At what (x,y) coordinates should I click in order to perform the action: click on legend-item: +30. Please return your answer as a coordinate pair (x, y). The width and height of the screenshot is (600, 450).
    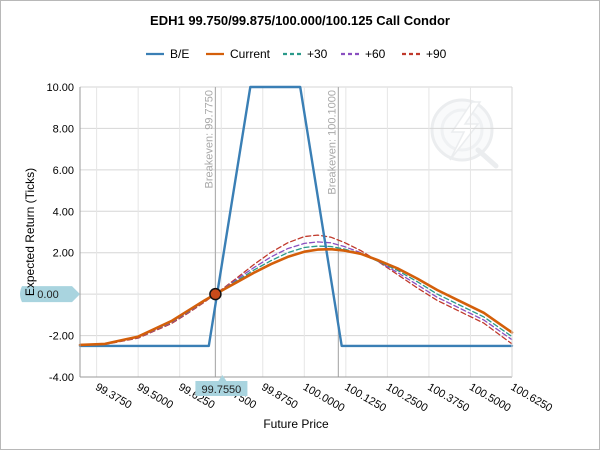
    Looking at the image, I should click on (305, 54).